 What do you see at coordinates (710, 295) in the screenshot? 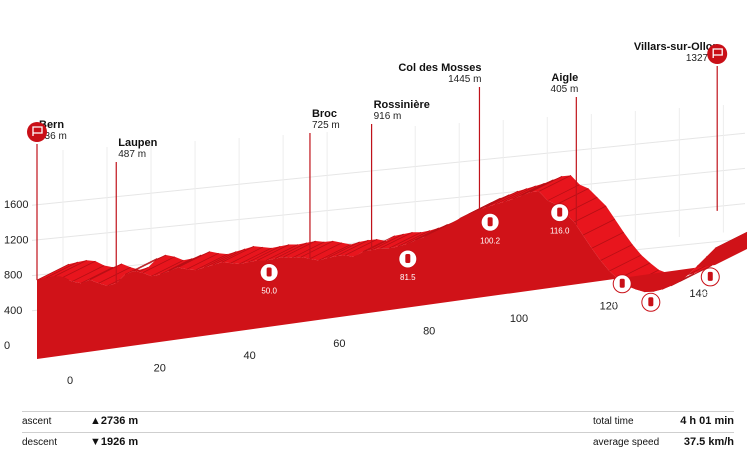
I see `waypoint-km-label: 150.2` at bounding box center [710, 295].